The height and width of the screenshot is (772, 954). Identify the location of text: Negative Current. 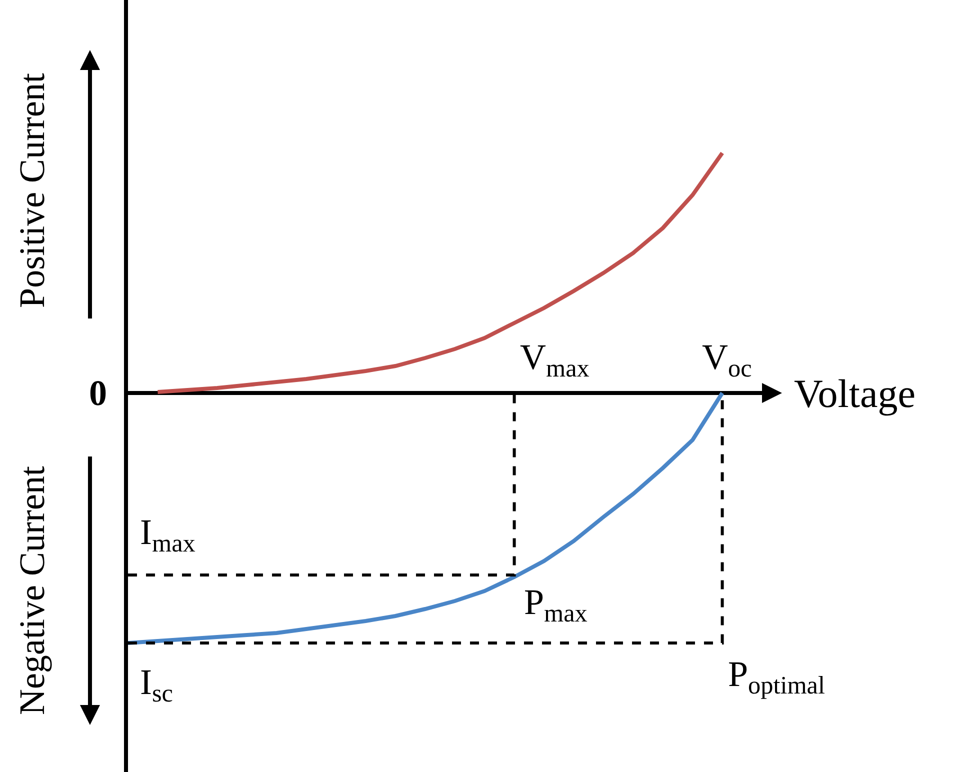
(32, 590).